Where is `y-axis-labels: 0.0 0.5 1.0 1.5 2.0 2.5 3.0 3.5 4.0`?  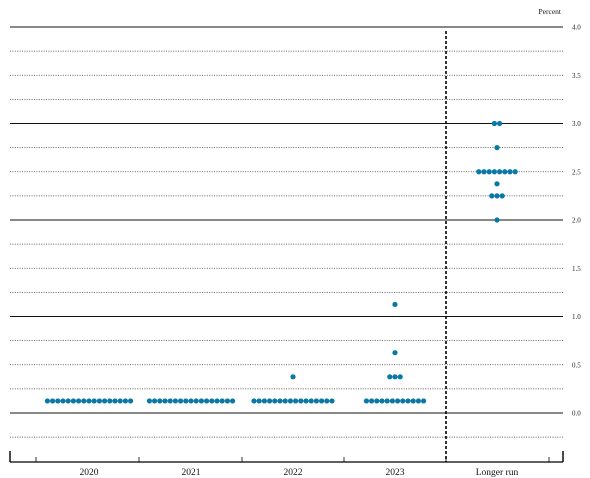 y-axis-labels: 0.0 0.5 1.0 1.5 2.0 2.5 3.0 3.5 4.0 is located at coordinates (576, 221).